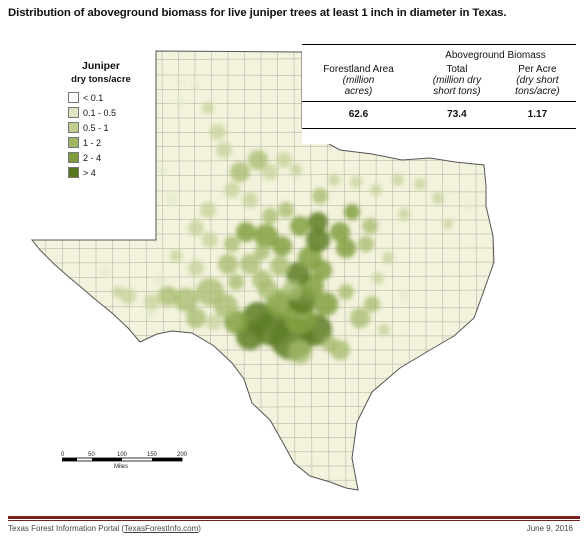 The width and height of the screenshot is (587, 544). I want to click on col-unit-total-2: short tons), so click(457, 91).